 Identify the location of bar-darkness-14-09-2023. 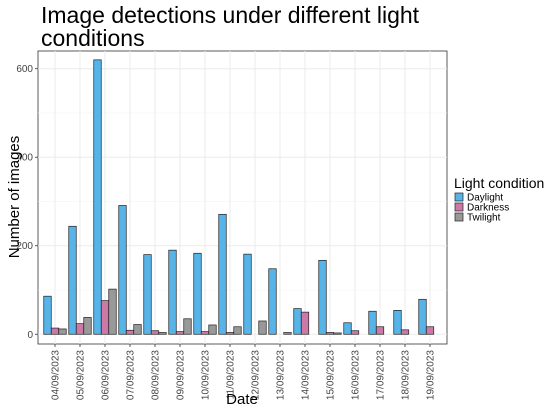
(305, 323).